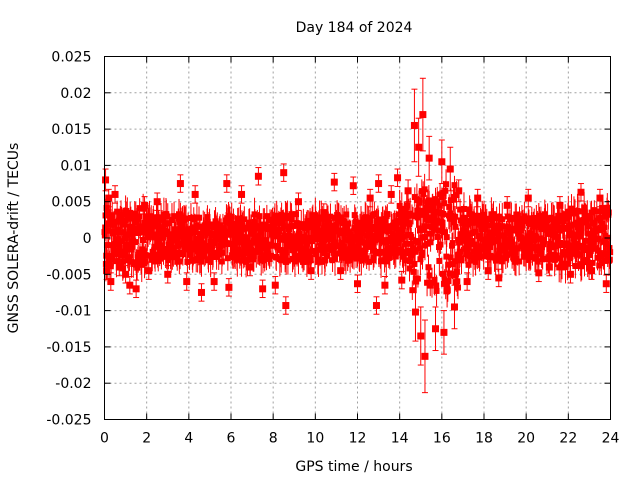 The height and width of the screenshot is (484, 640). Describe the element at coordinates (104, 439) in the screenshot. I see `x-tick-label: 0` at that location.